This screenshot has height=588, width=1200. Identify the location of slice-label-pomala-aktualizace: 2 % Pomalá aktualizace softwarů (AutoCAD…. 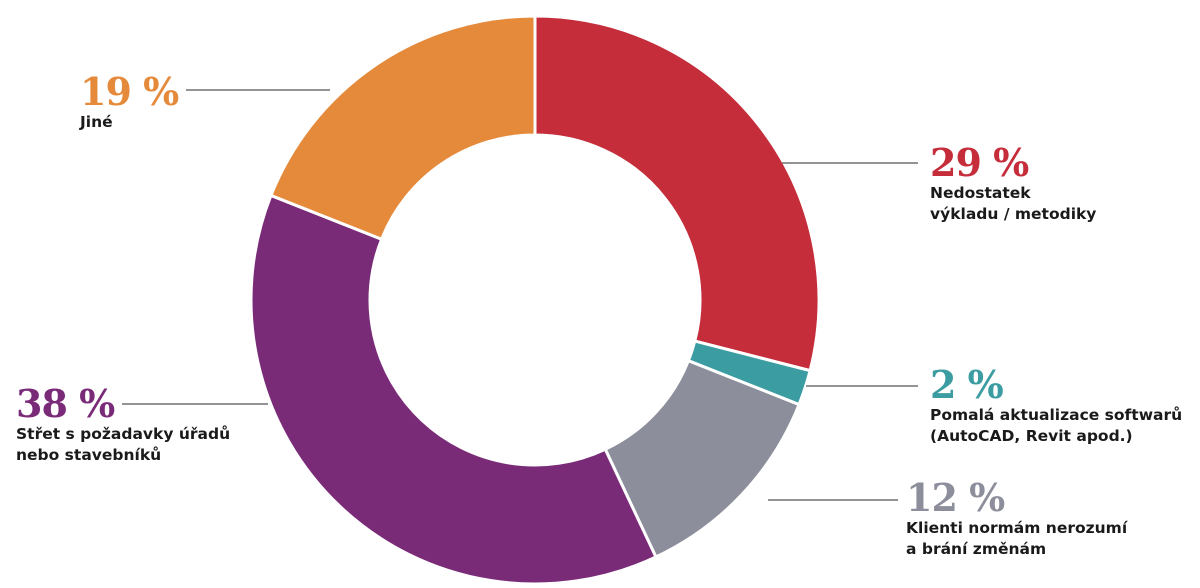
(1056, 406).